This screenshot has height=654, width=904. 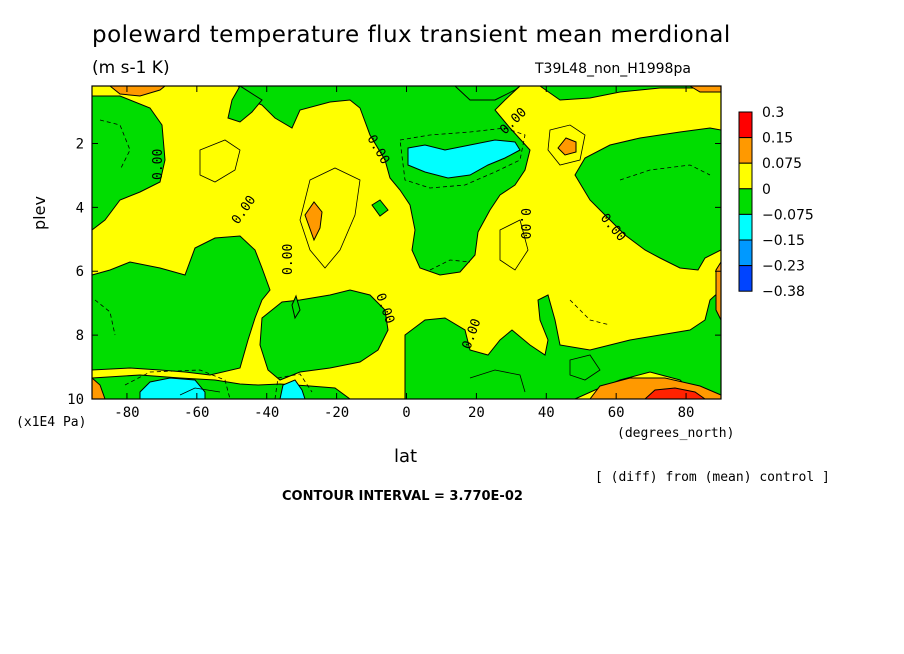 I want to click on colorbar-label: −0.38, so click(x=783, y=292).